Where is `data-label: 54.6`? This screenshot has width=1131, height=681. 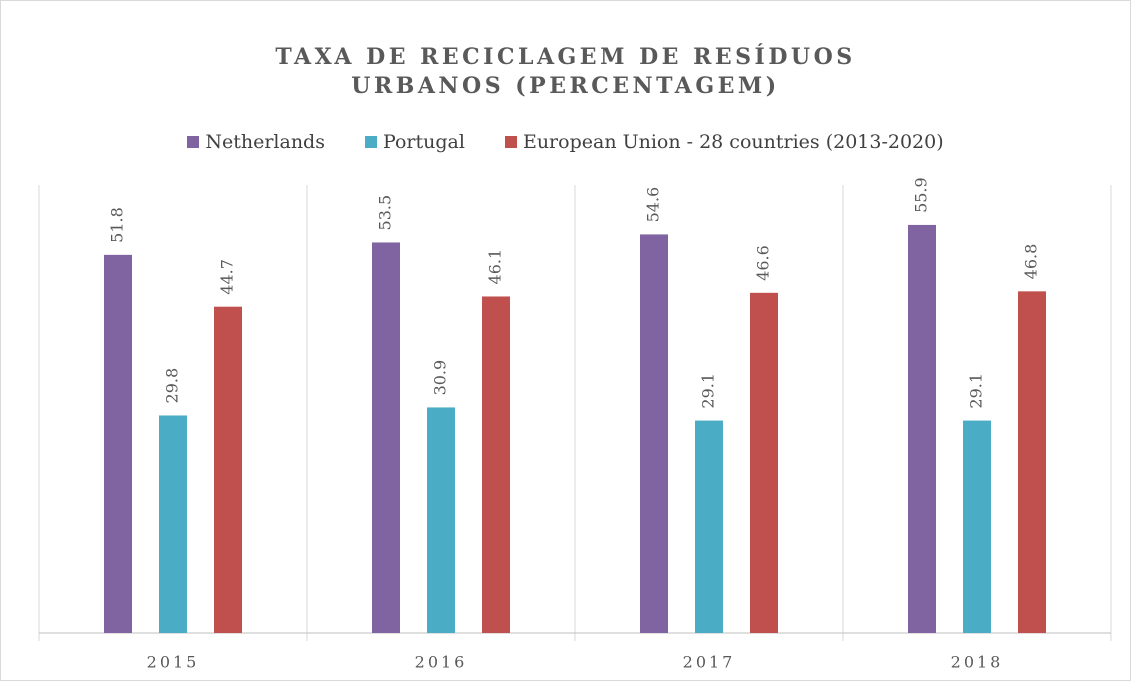
data-label: 54.6 is located at coordinates (653, 205).